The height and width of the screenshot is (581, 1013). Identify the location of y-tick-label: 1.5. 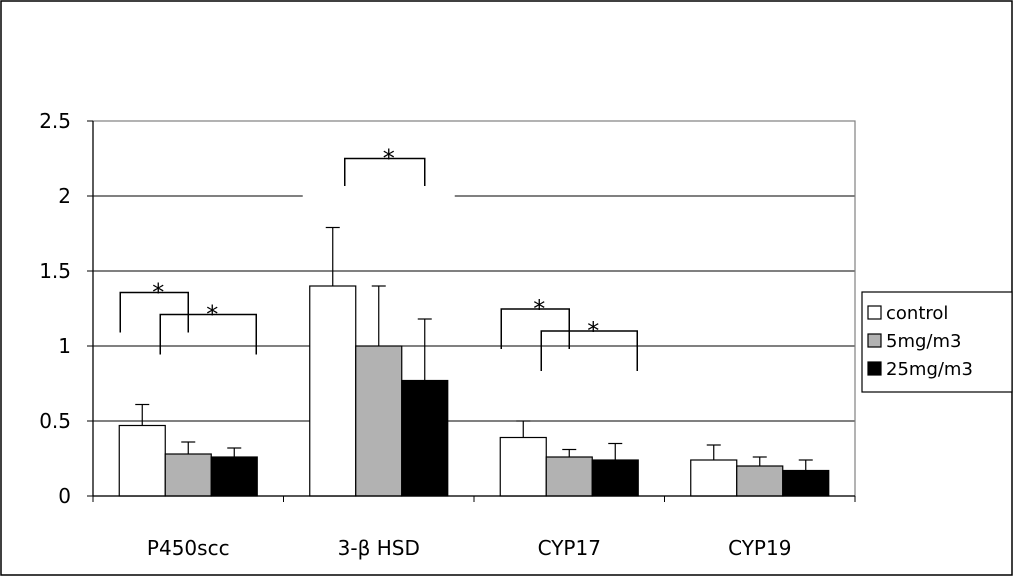
(55, 271).